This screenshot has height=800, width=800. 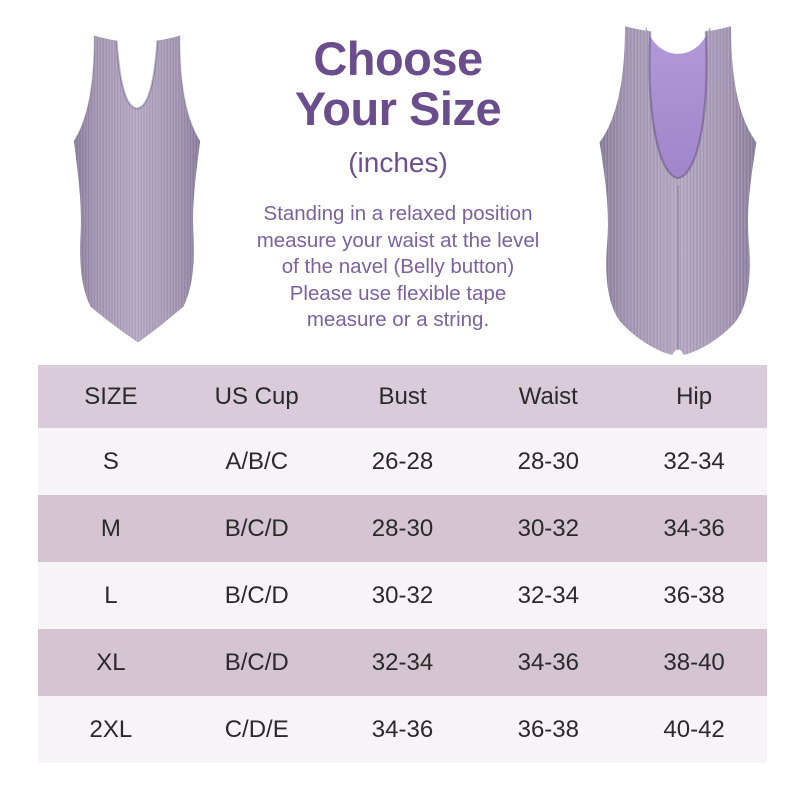 I want to click on page-title-line-2: Your Size, so click(x=398, y=108).